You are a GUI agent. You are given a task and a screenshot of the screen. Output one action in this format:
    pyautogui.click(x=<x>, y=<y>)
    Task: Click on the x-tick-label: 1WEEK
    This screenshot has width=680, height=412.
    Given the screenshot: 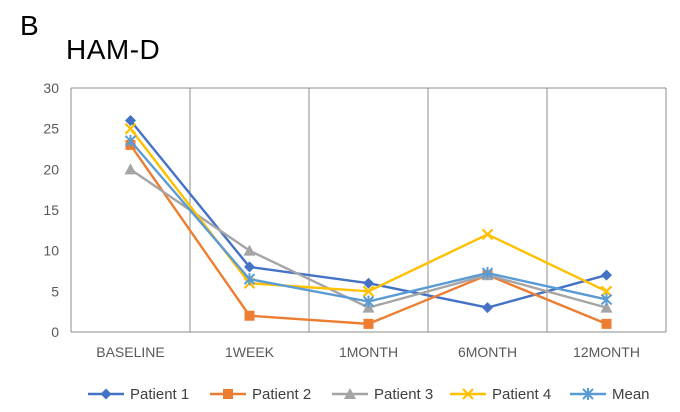 What is the action you would take?
    pyautogui.click(x=250, y=352)
    